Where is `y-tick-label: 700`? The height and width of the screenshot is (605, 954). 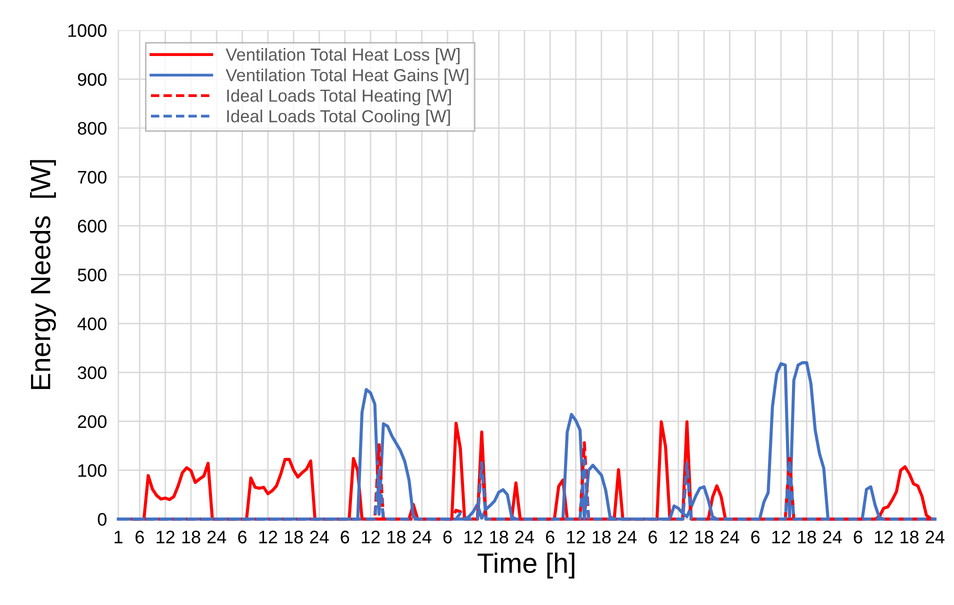
y-tick-label: 700 is located at coordinates (92, 177).